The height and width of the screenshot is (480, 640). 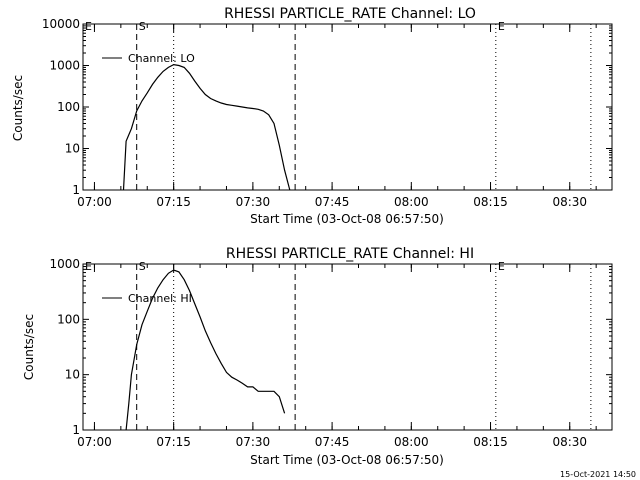 What do you see at coordinates (569, 442) in the screenshot?
I see `hi-x-tick-label: 08:30` at bounding box center [569, 442].